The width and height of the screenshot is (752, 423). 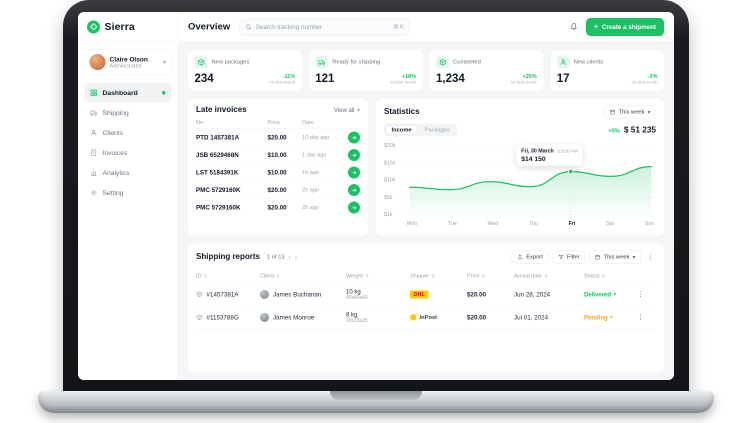 I want to click on sidebar: Sierra Claire Olson Administrator ▾, so click(x=128, y=196).